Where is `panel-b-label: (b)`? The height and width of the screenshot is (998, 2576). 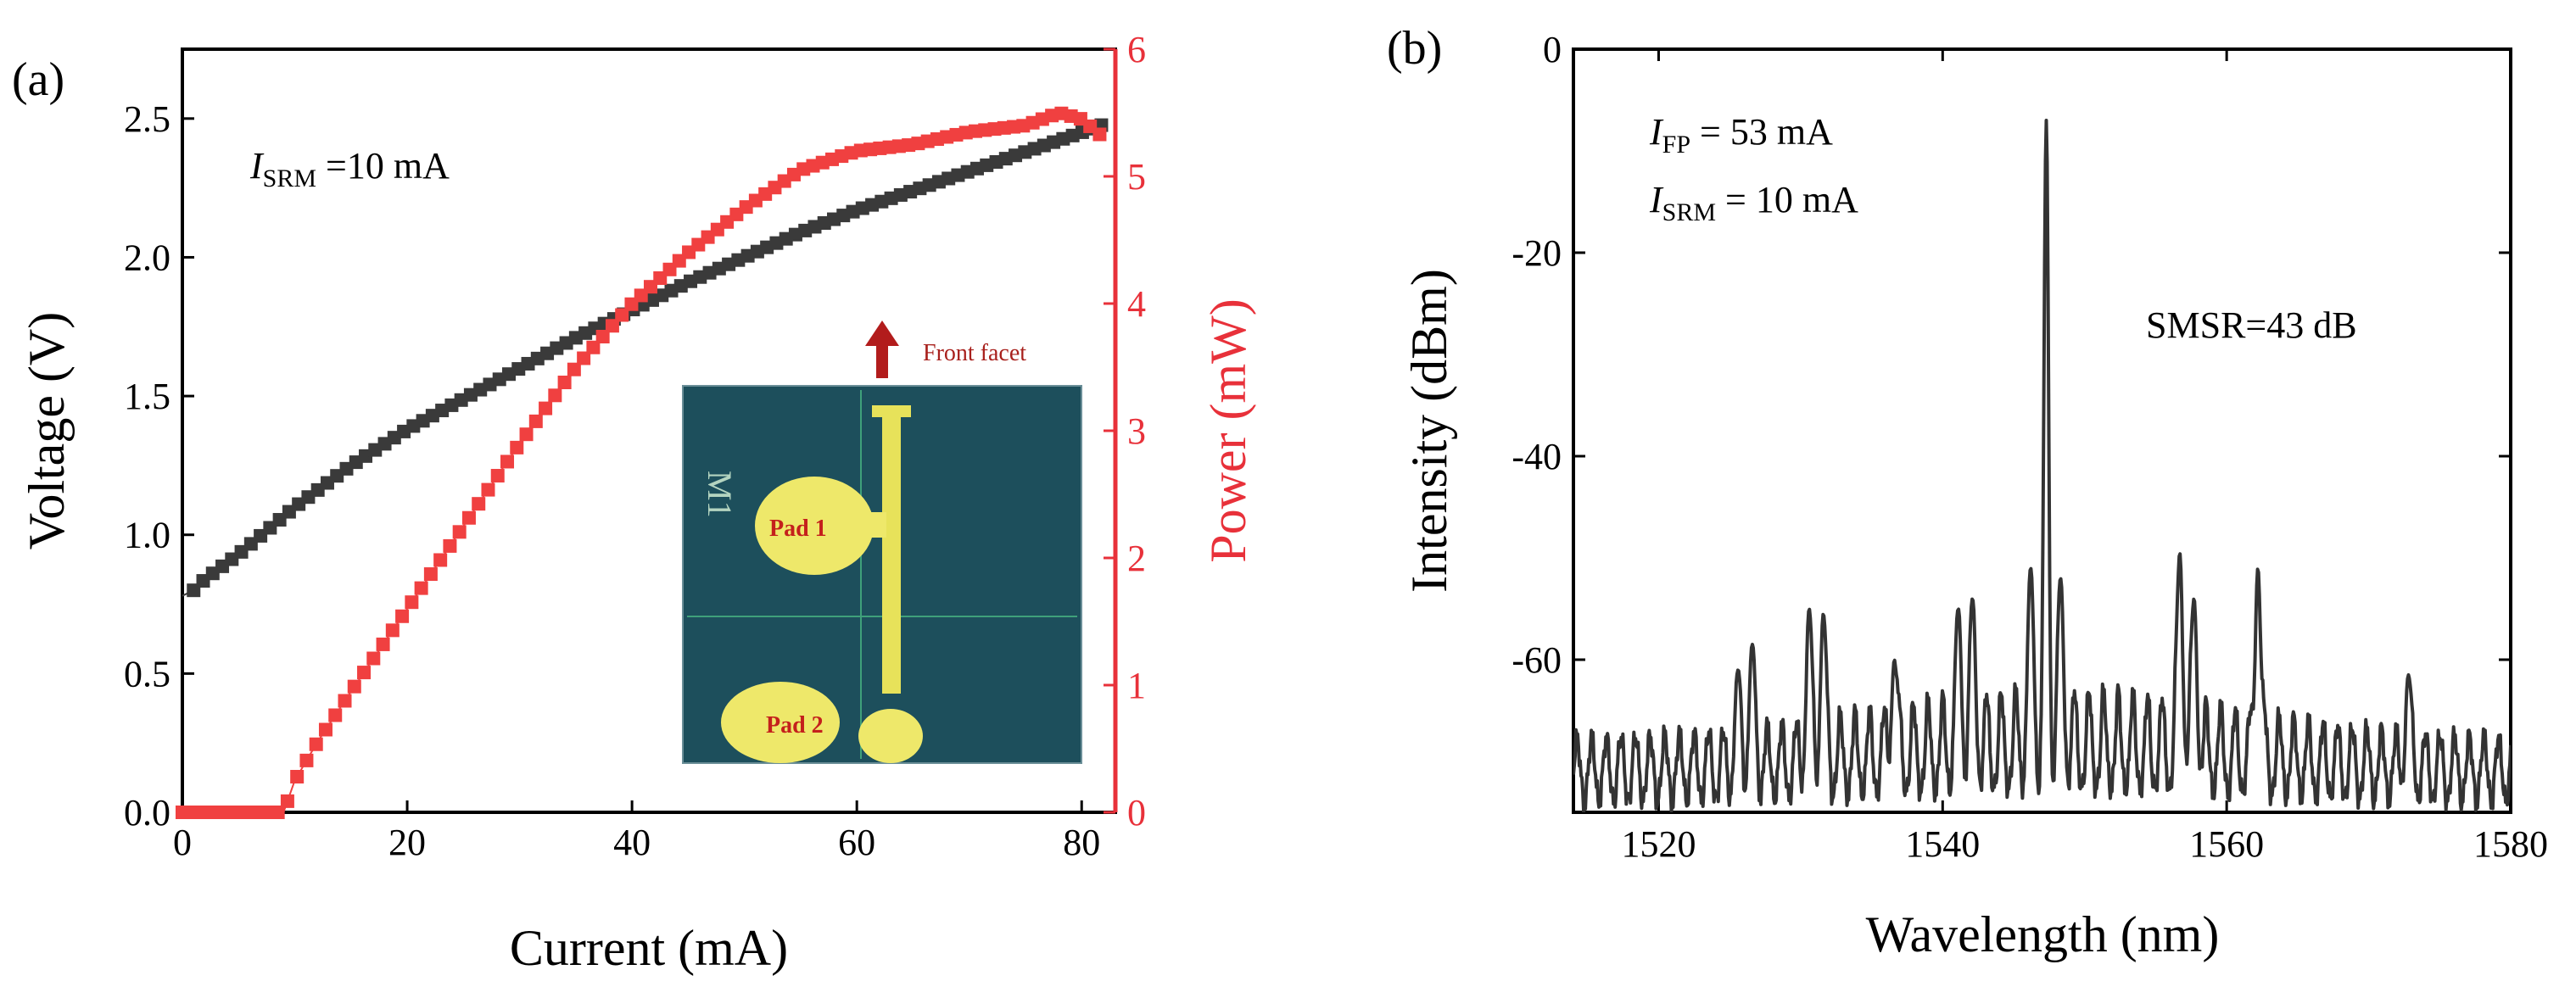
panel-b-label: (b) is located at coordinates (1414, 48).